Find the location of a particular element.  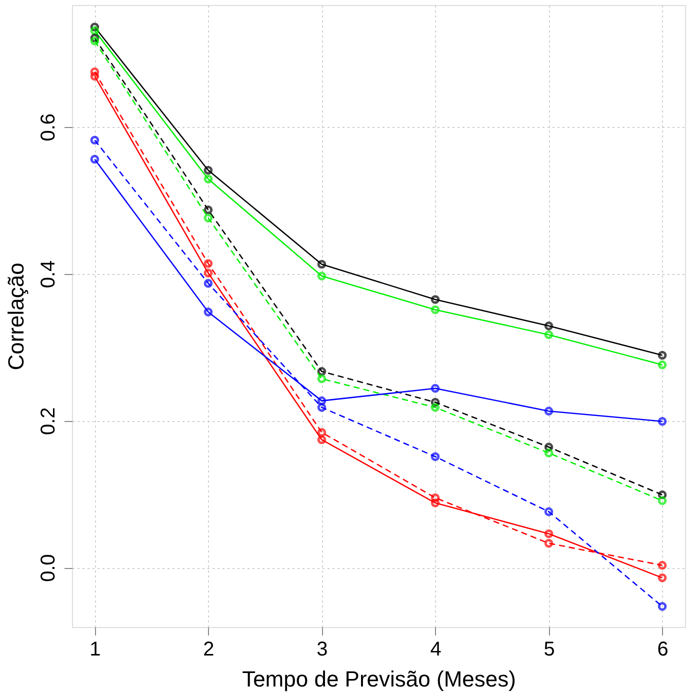

y-tick-label: 0.4 is located at coordinates (49, 274).